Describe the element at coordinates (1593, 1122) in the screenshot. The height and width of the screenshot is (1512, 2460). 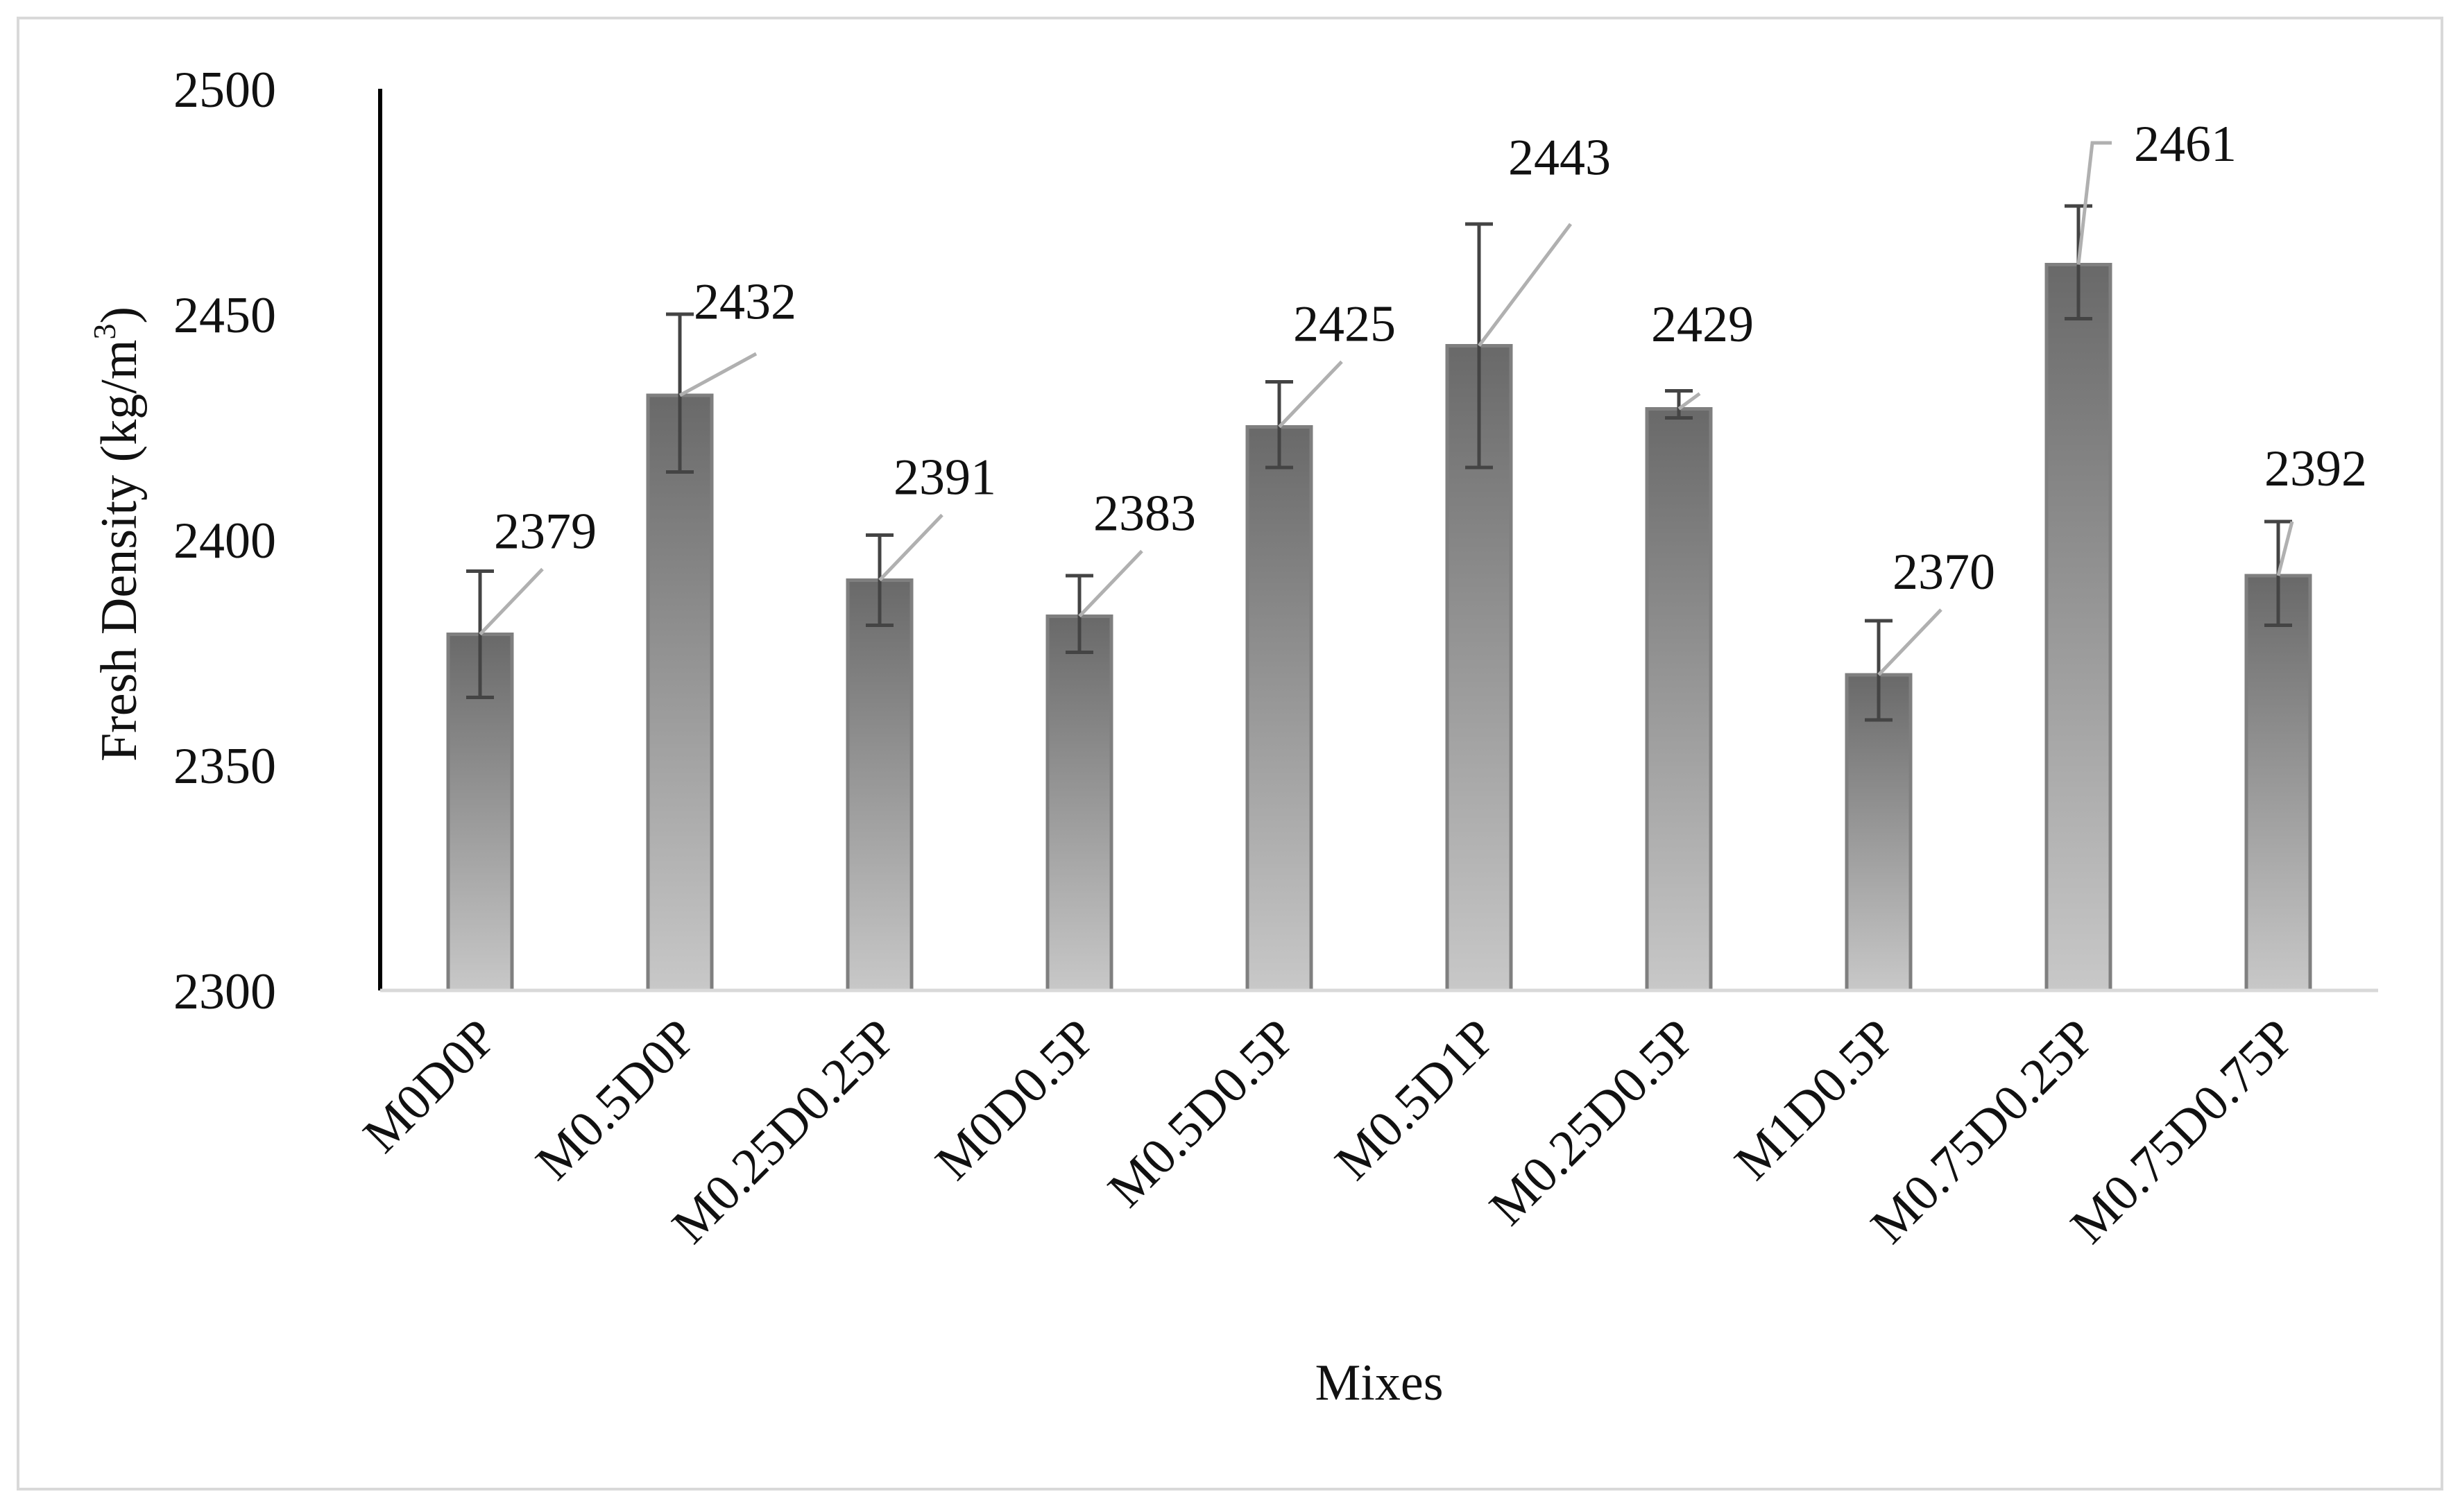
I see `x-category-label: M0.25D0.5P` at that location.